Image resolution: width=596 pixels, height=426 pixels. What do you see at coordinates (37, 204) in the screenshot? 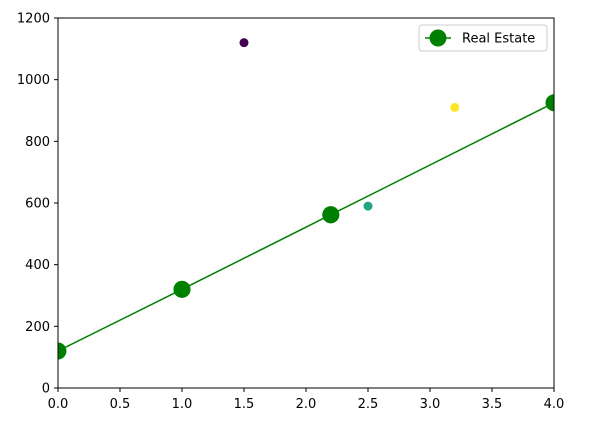
I see `y-tick-label: 600` at bounding box center [37, 204].